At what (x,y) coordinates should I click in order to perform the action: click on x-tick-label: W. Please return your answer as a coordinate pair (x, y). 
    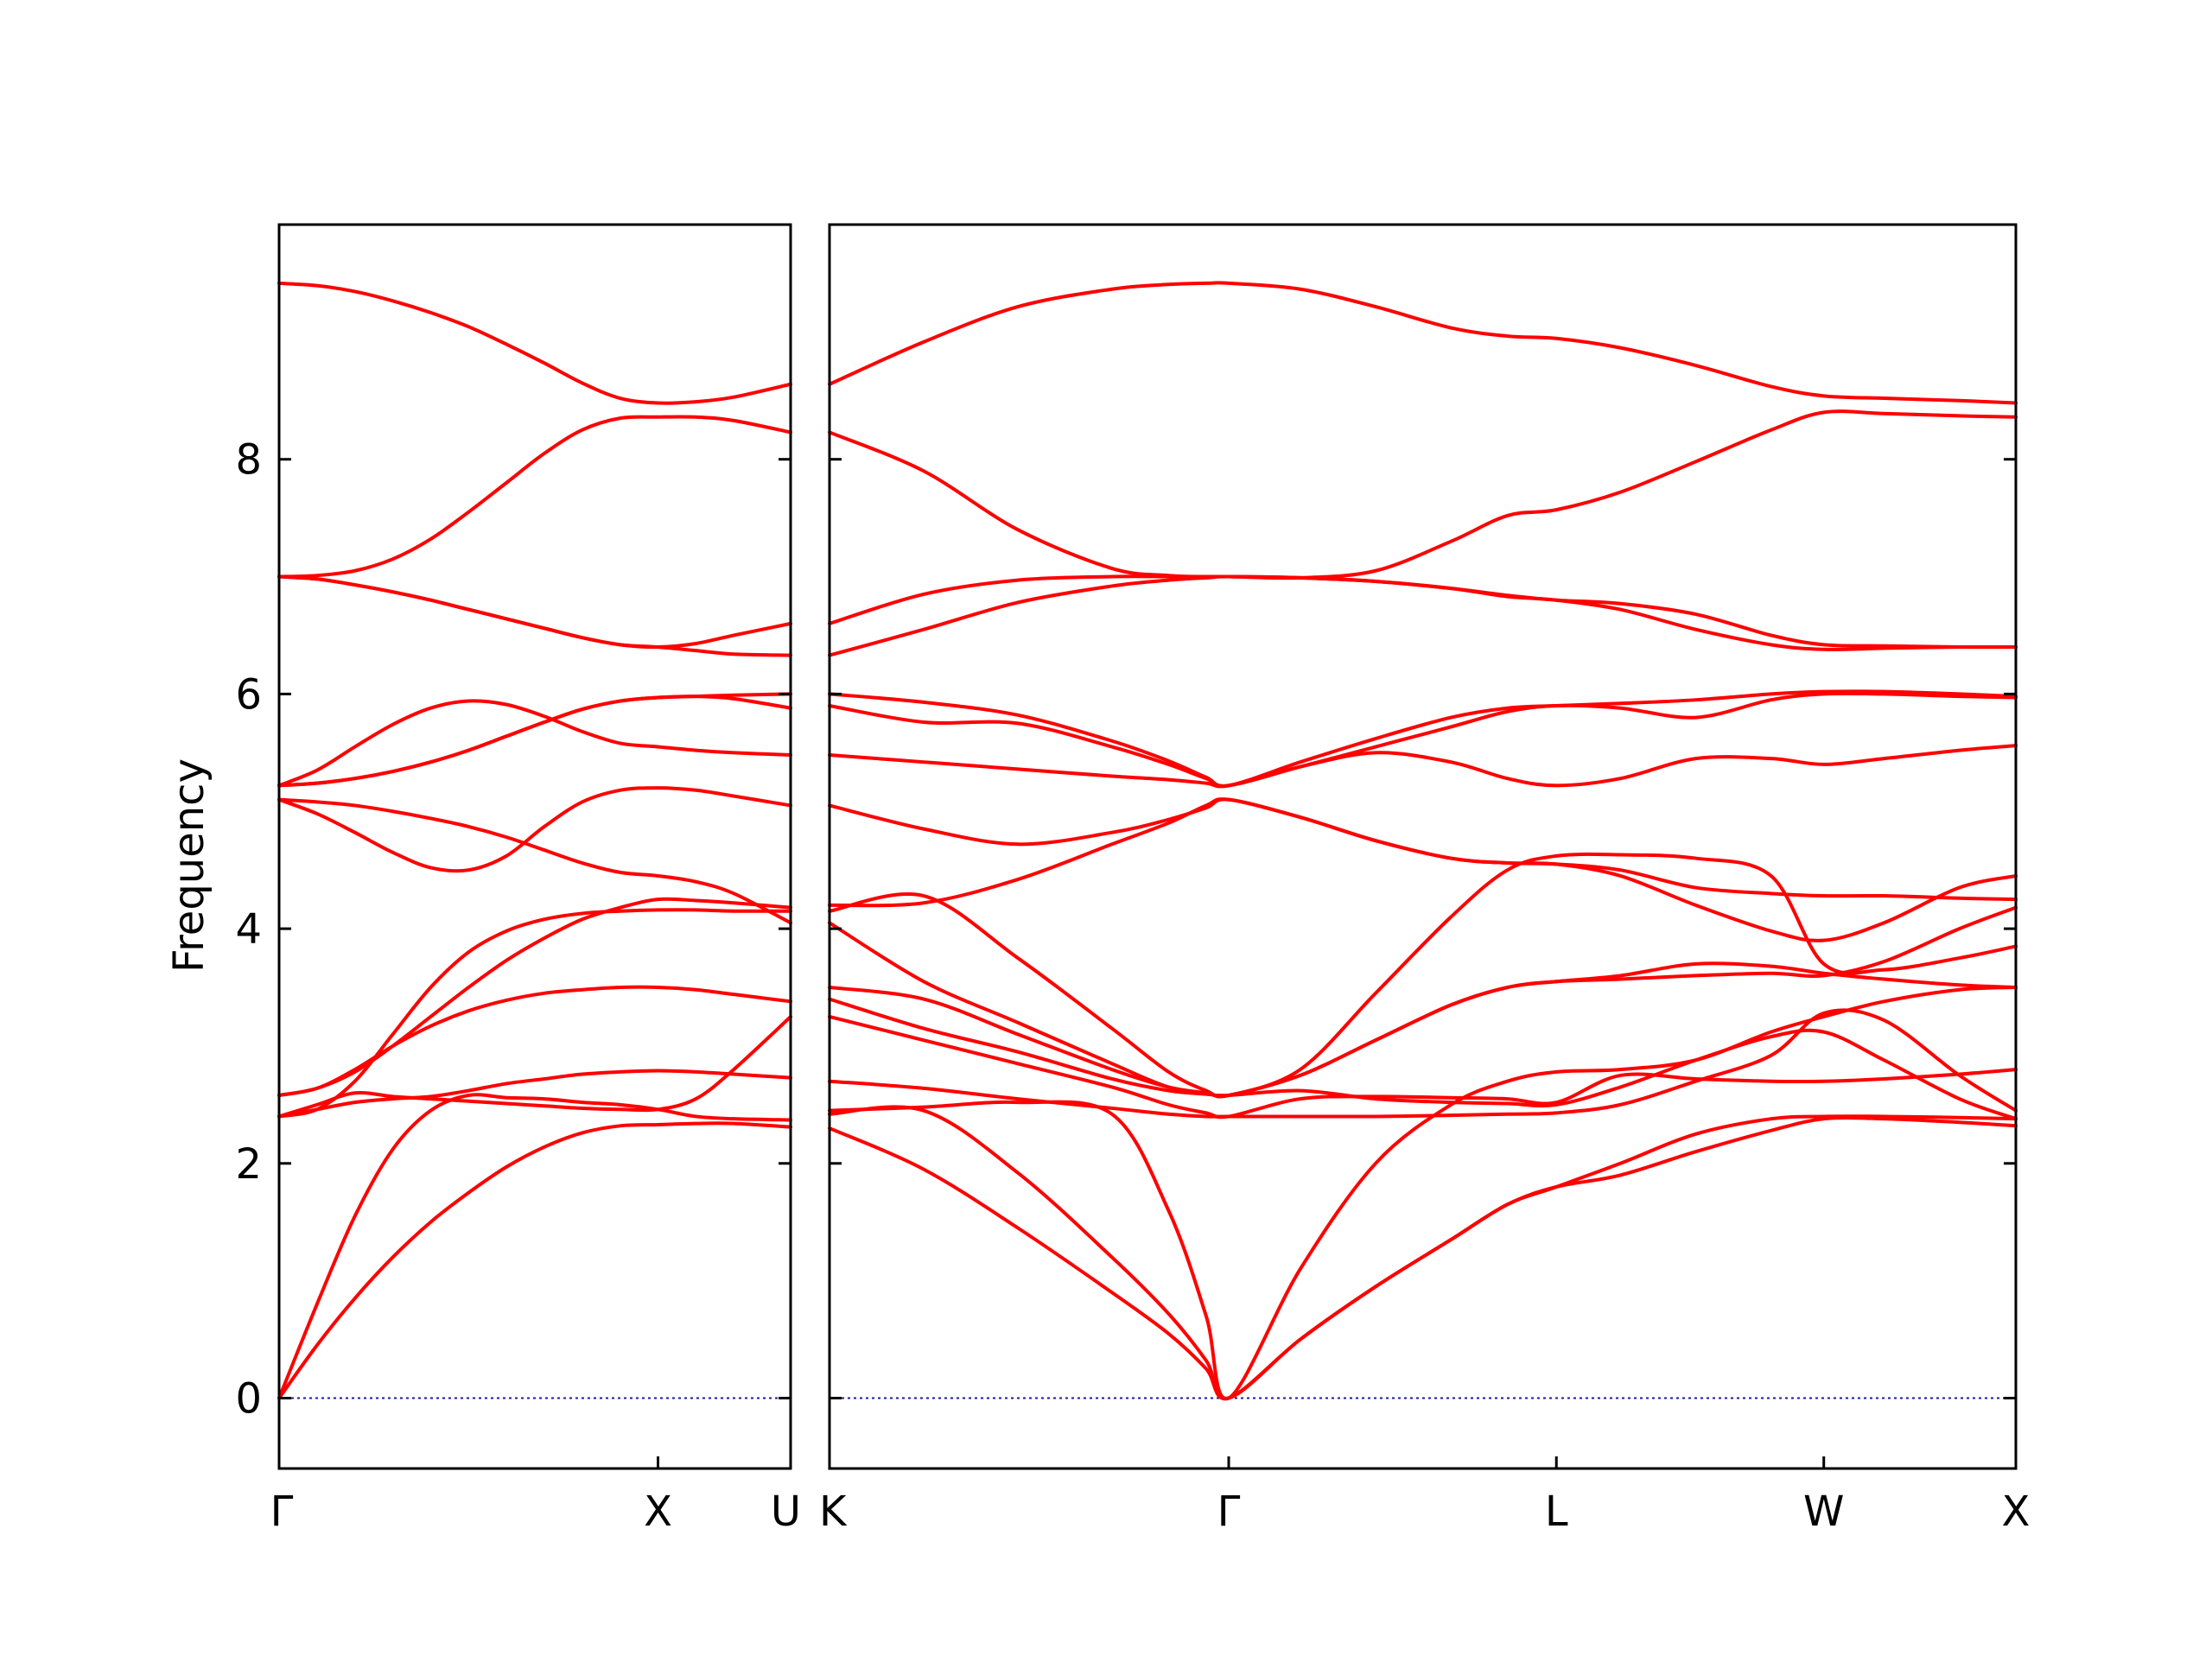
    Looking at the image, I should click on (1823, 1512).